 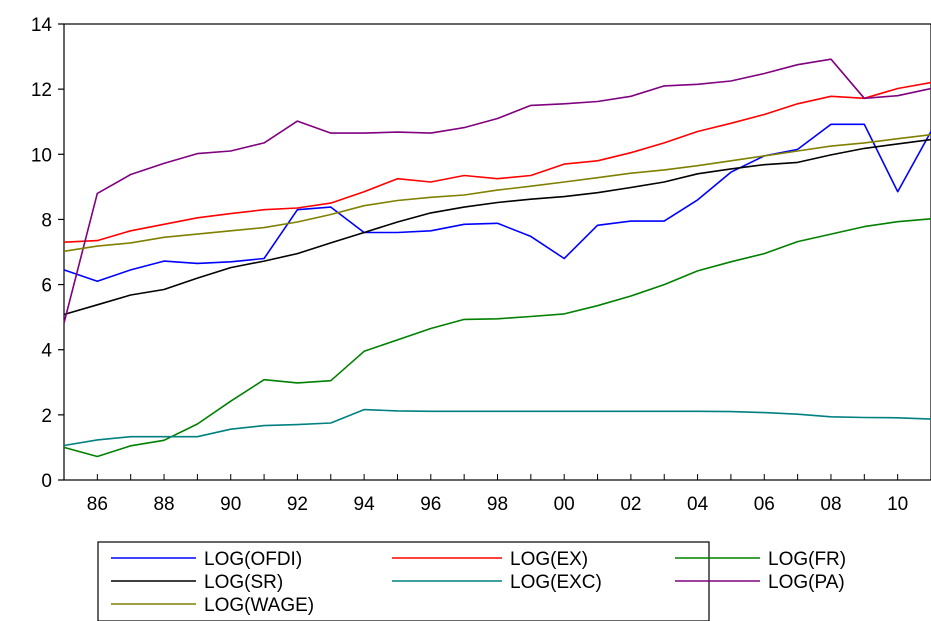 What do you see at coordinates (97, 504) in the screenshot?
I see `x-tick-label: 86` at bounding box center [97, 504].